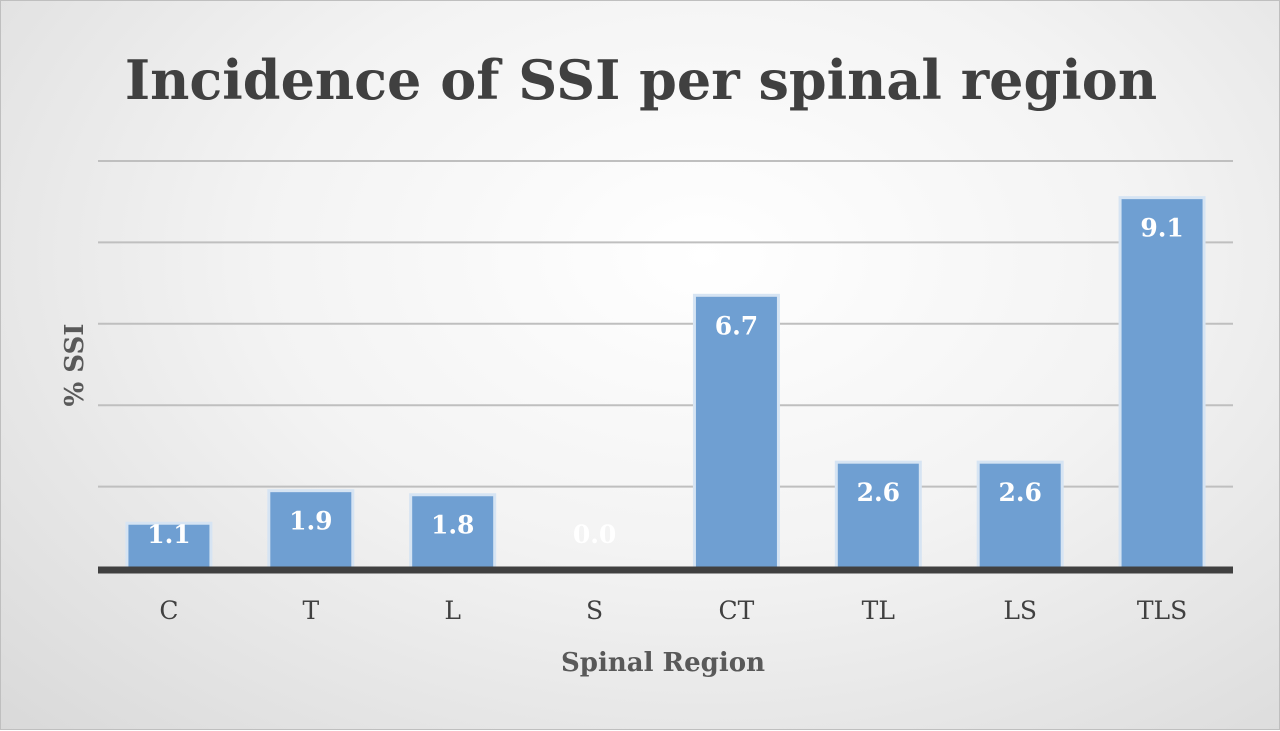 This screenshot has height=731, width=1280. I want to click on bar-tl, so click(878, 515).